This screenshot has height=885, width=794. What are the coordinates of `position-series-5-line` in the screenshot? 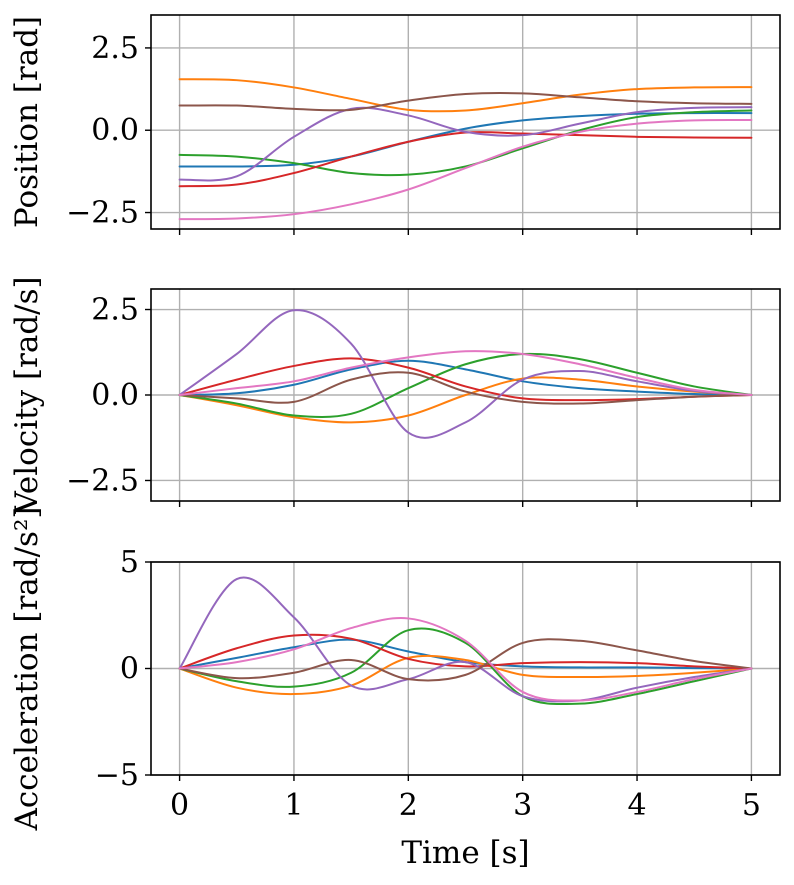 It's located at (465, 144).